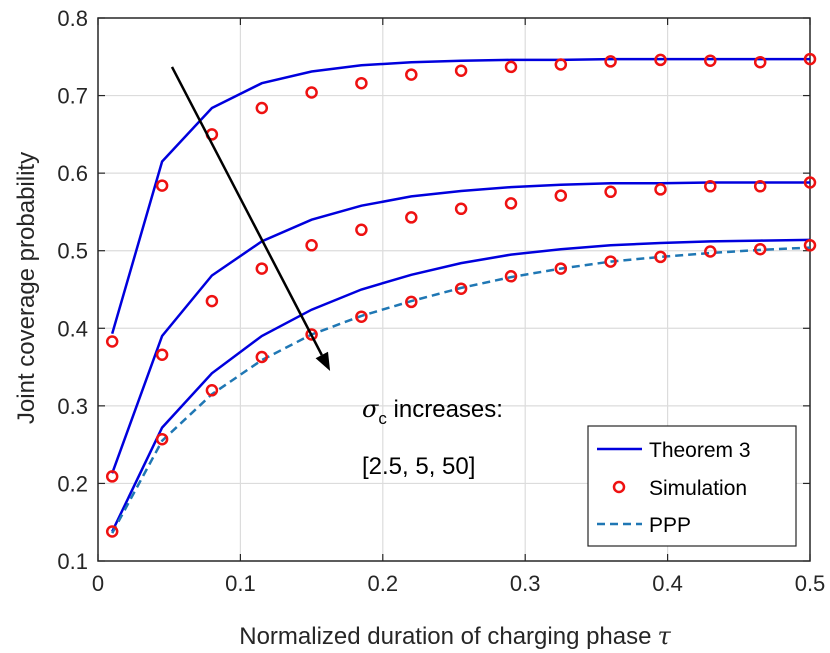  Describe the element at coordinates (240, 583) in the screenshot. I see `x-tick-label: 0.1` at that location.